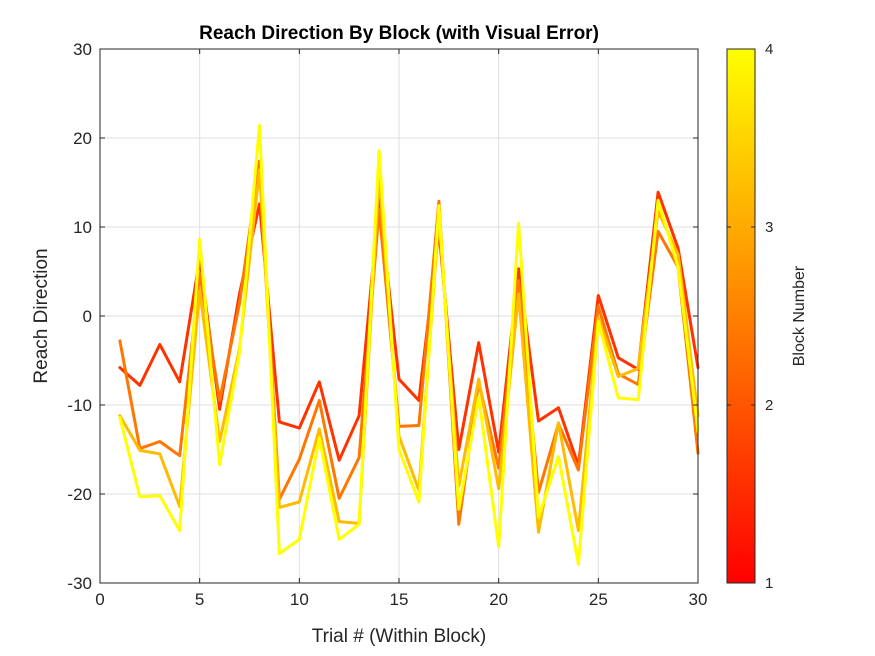 Image resolution: width=875 pixels, height=656 pixels. What do you see at coordinates (598, 599) in the screenshot?
I see `x-tick-label: 25` at bounding box center [598, 599].